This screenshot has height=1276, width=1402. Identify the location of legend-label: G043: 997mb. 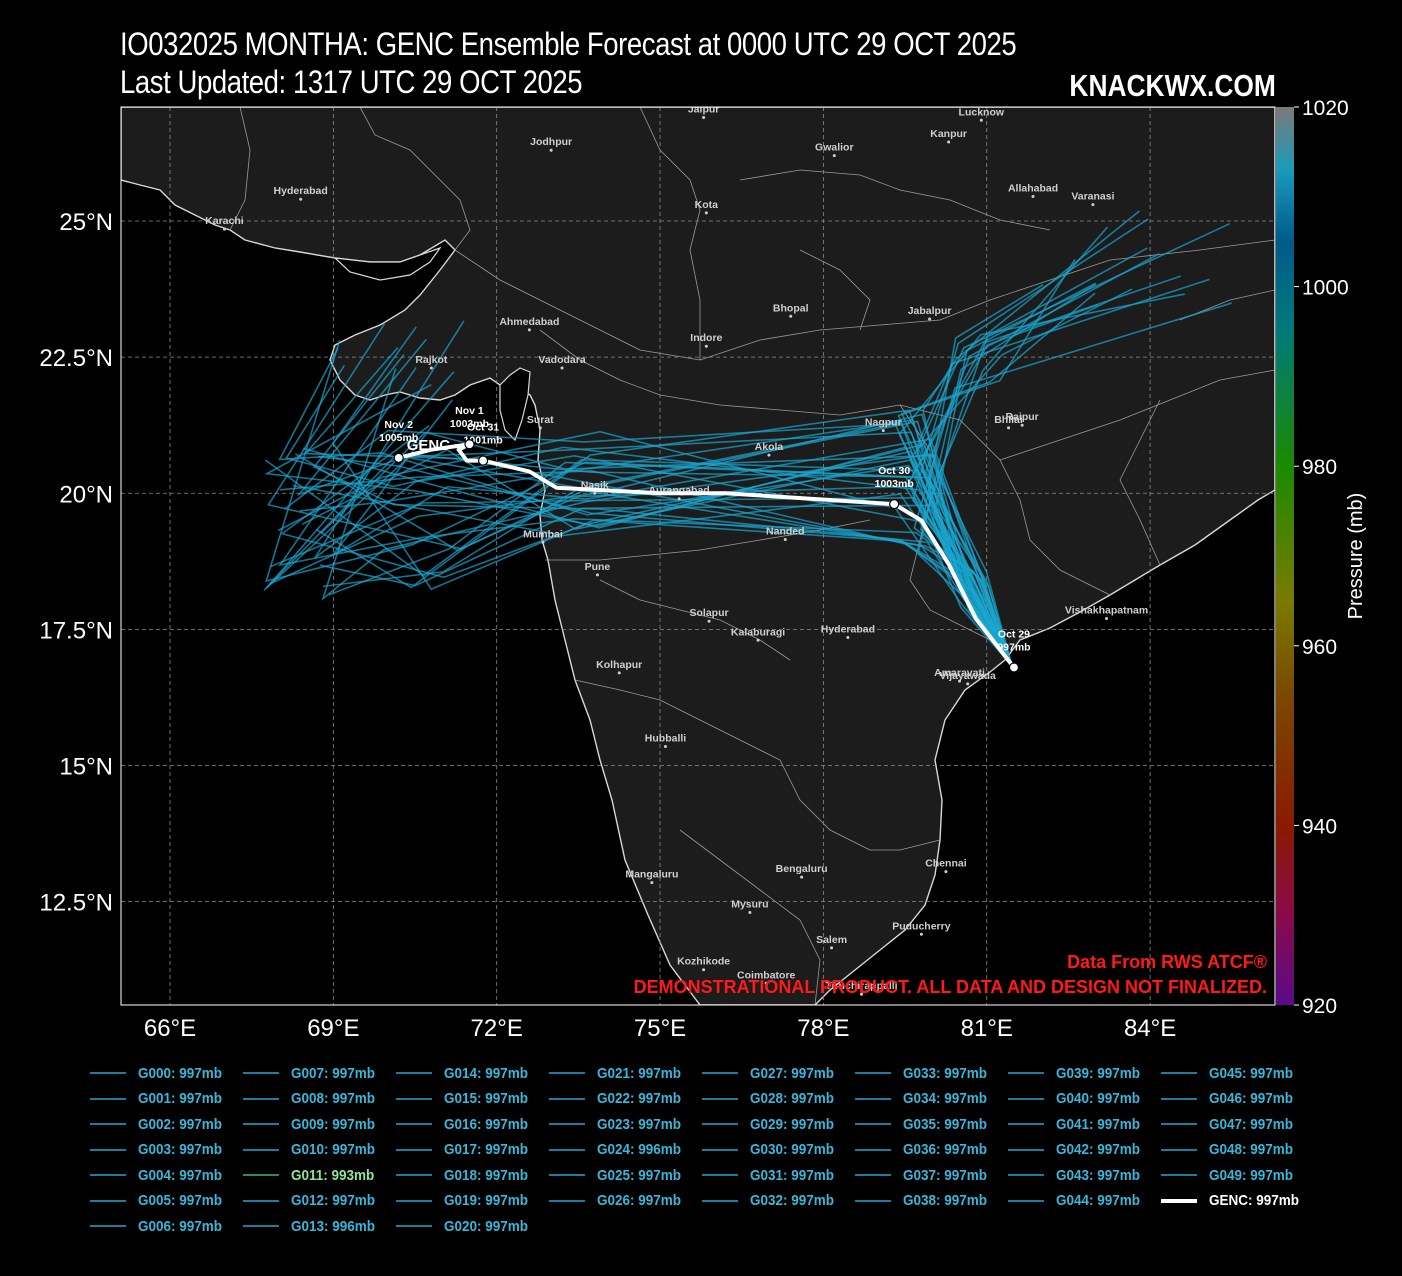
(1098, 1175).